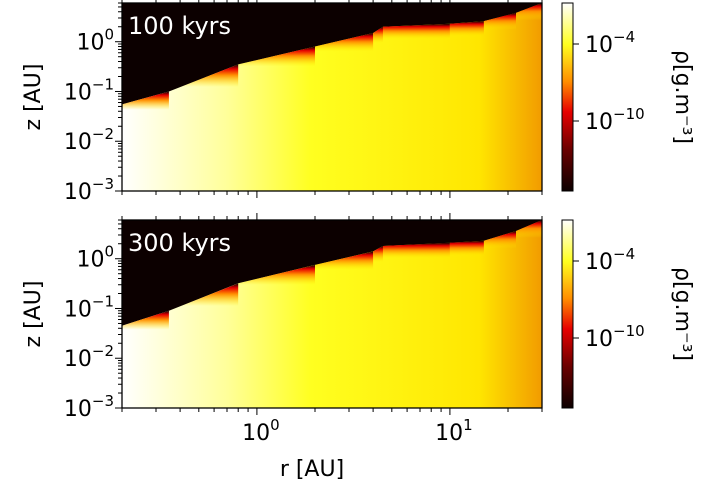 The height and width of the screenshot is (488, 713). What do you see at coordinates (261, 431) in the screenshot?
I see `x-tick-label: 10⁰` at bounding box center [261, 431].